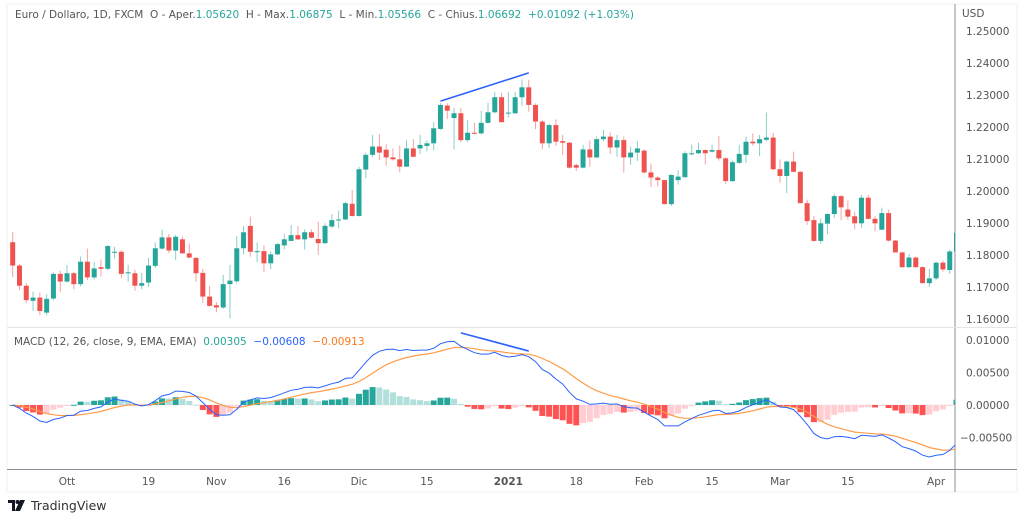 This screenshot has width=1024, height=520. What do you see at coordinates (494, 342) in the screenshot?
I see `macd-trendline` at bounding box center [494, 342].